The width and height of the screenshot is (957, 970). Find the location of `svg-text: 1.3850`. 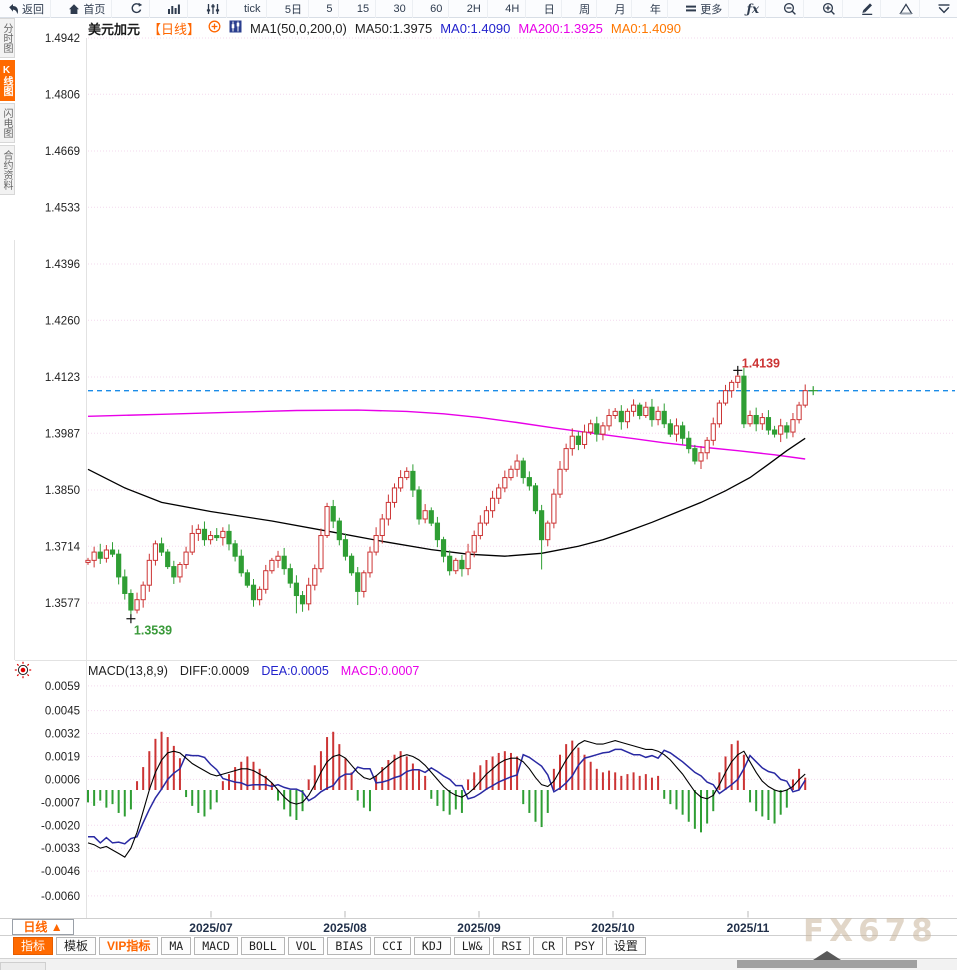

svg-text: 1.3850 is located at coordinates (62, 491).